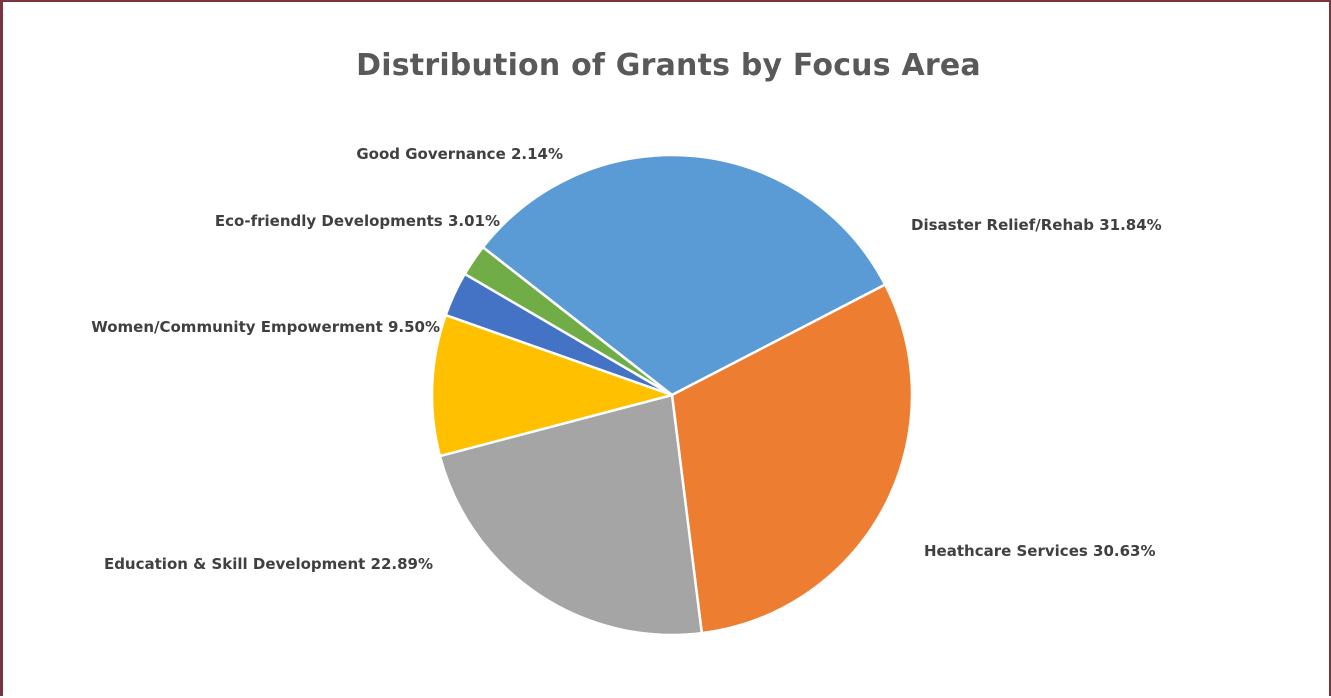  Describe the element at coordinates (684, 275) in the screenshot. I see `pie-slice-disaster-relief-rehab` at that location.